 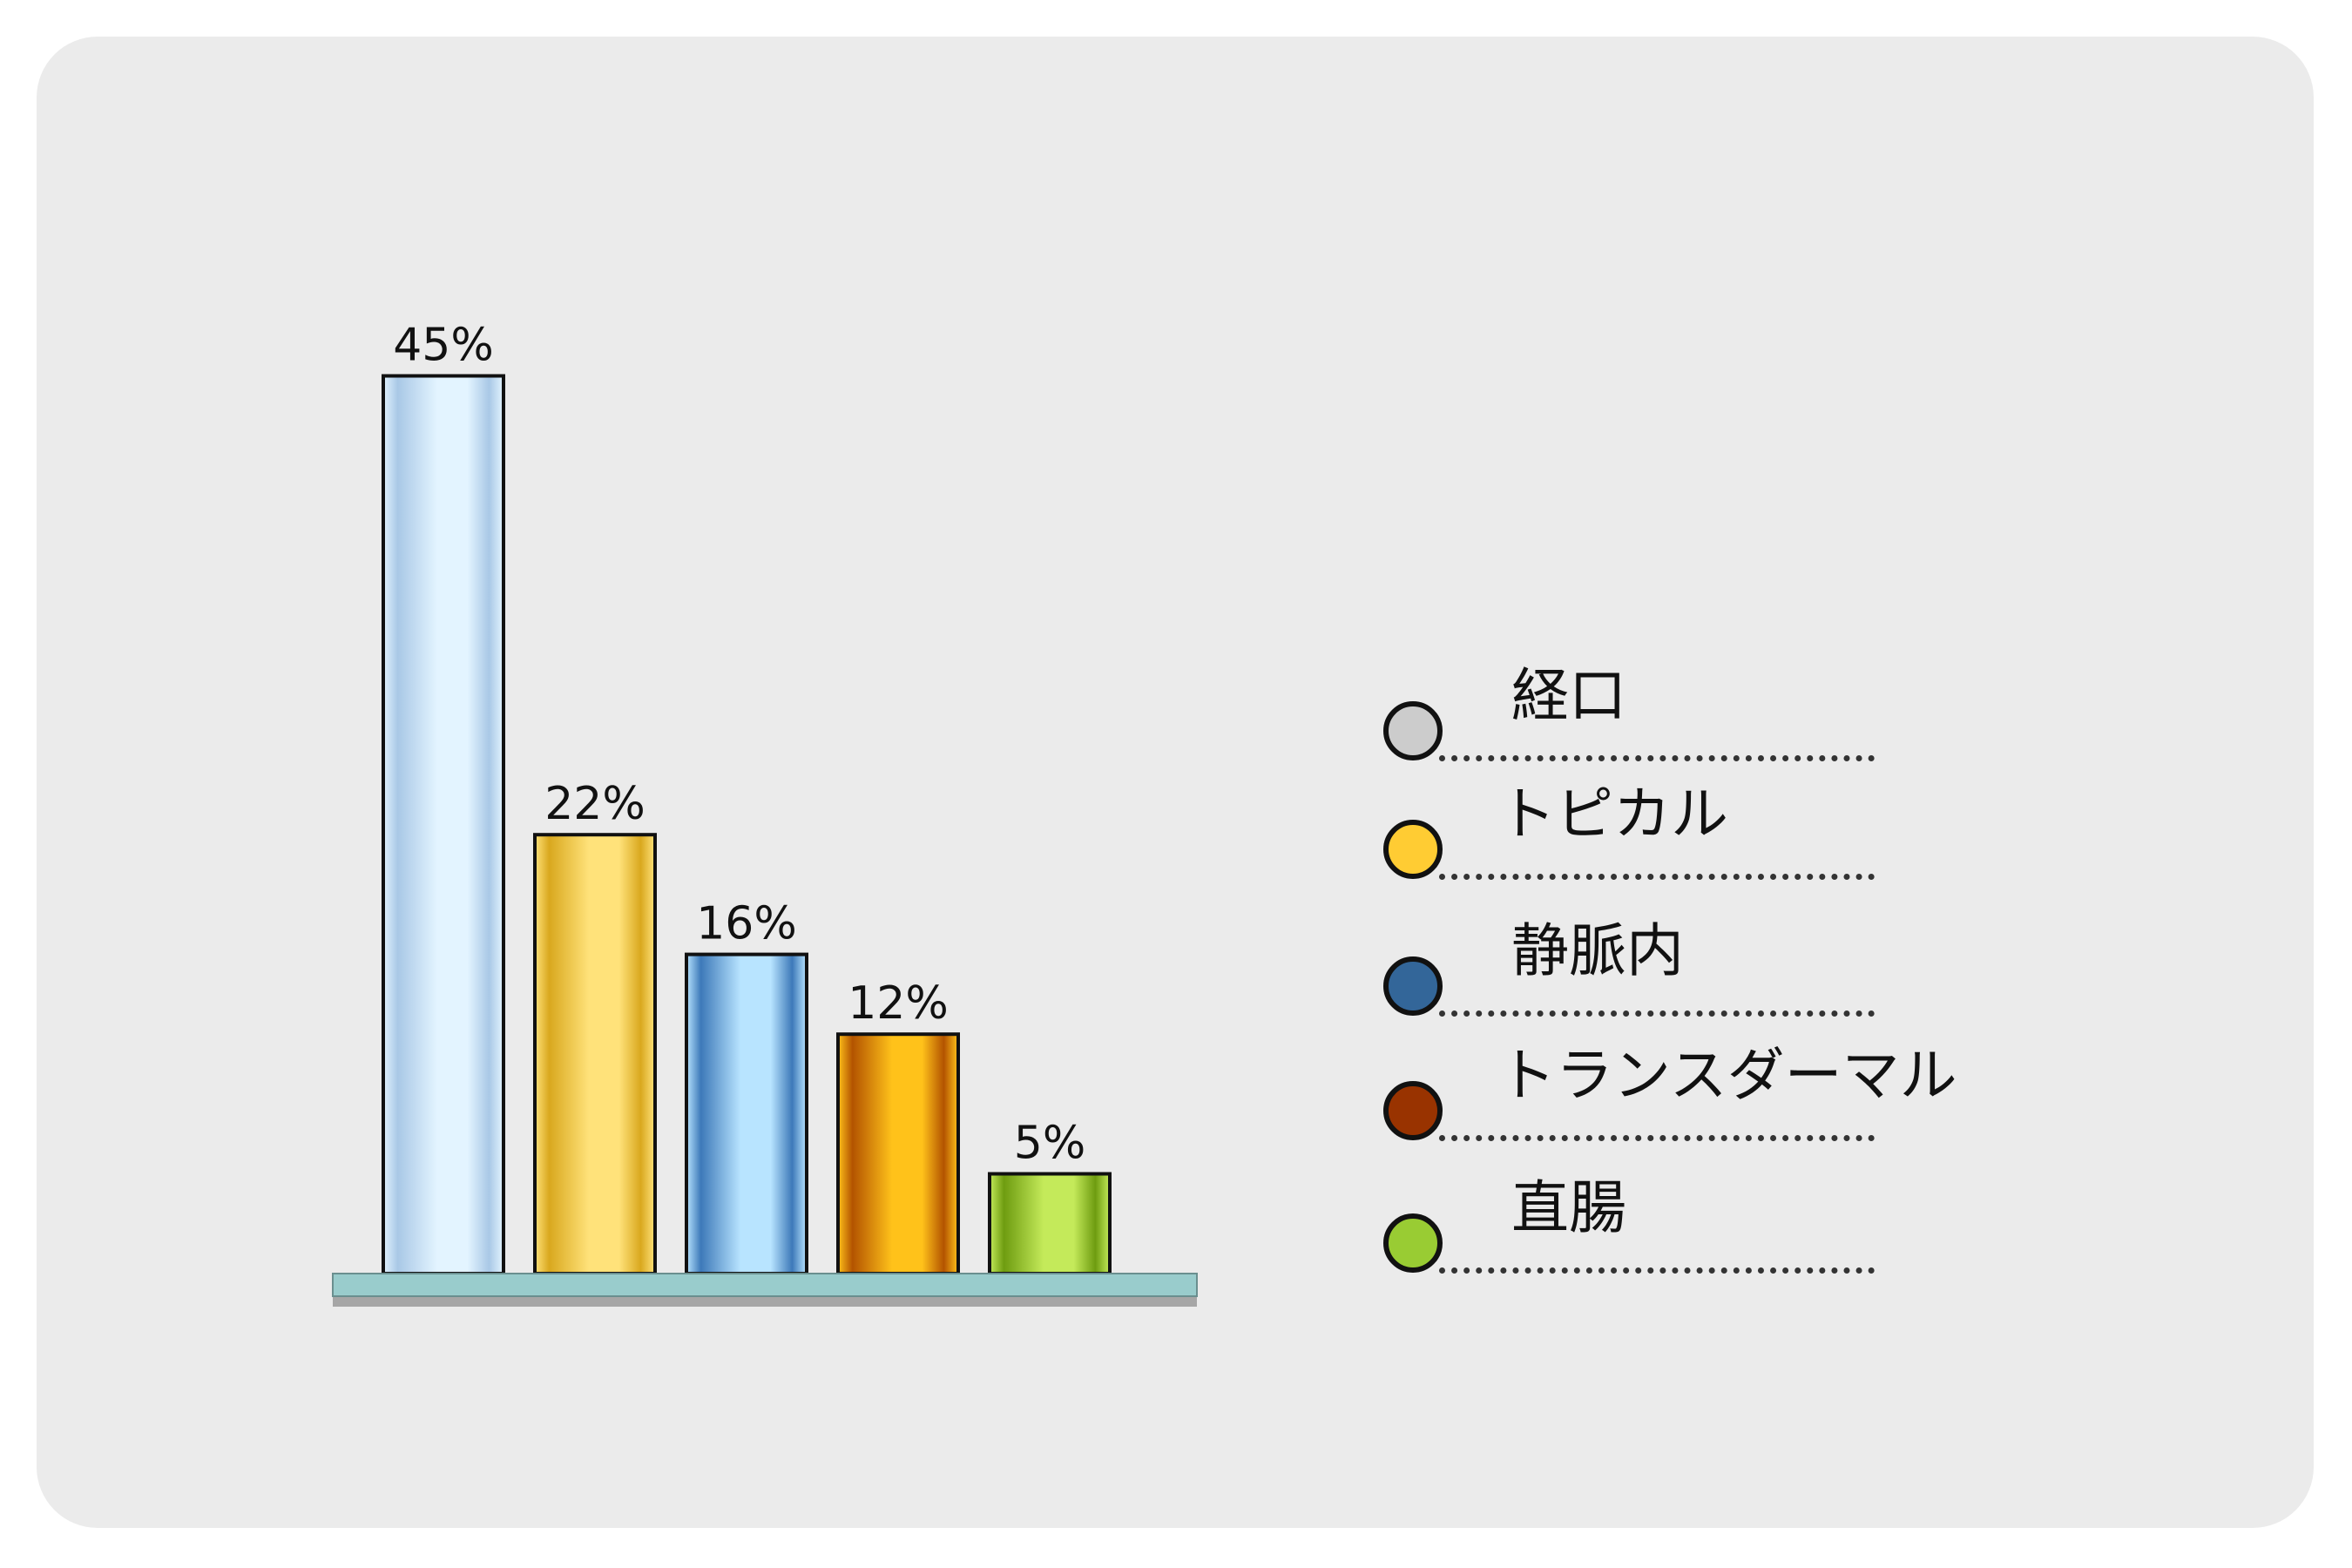 I want to click on legend-item-oral: 経口, so click(x=1690, y=714).